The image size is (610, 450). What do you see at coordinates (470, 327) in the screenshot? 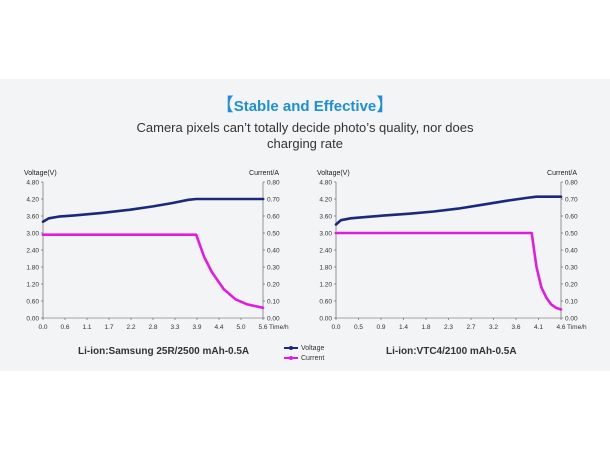
I see `x-tick-label: 2.7` at bounding box center [470, 327].